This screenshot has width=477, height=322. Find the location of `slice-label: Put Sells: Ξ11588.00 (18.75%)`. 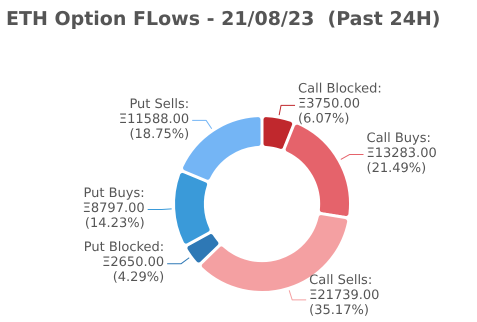

slice-label: Put Sells: Ξ11588.00 (18.75%) is located at coordinates (154, 119).